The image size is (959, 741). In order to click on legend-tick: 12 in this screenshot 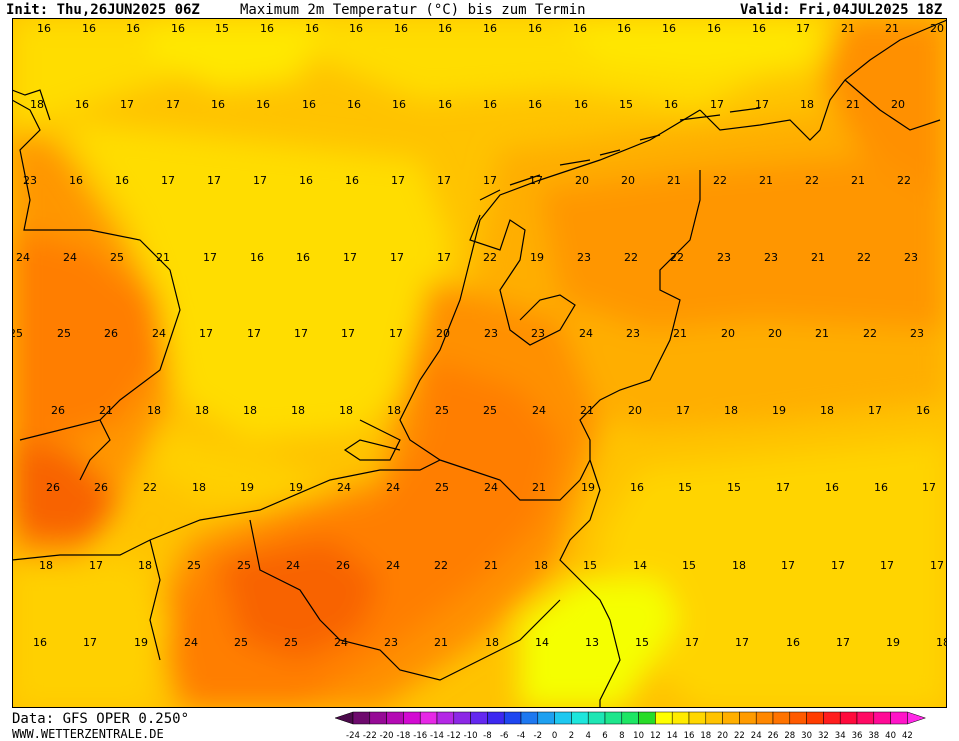, I will do `click(655, 736)`.